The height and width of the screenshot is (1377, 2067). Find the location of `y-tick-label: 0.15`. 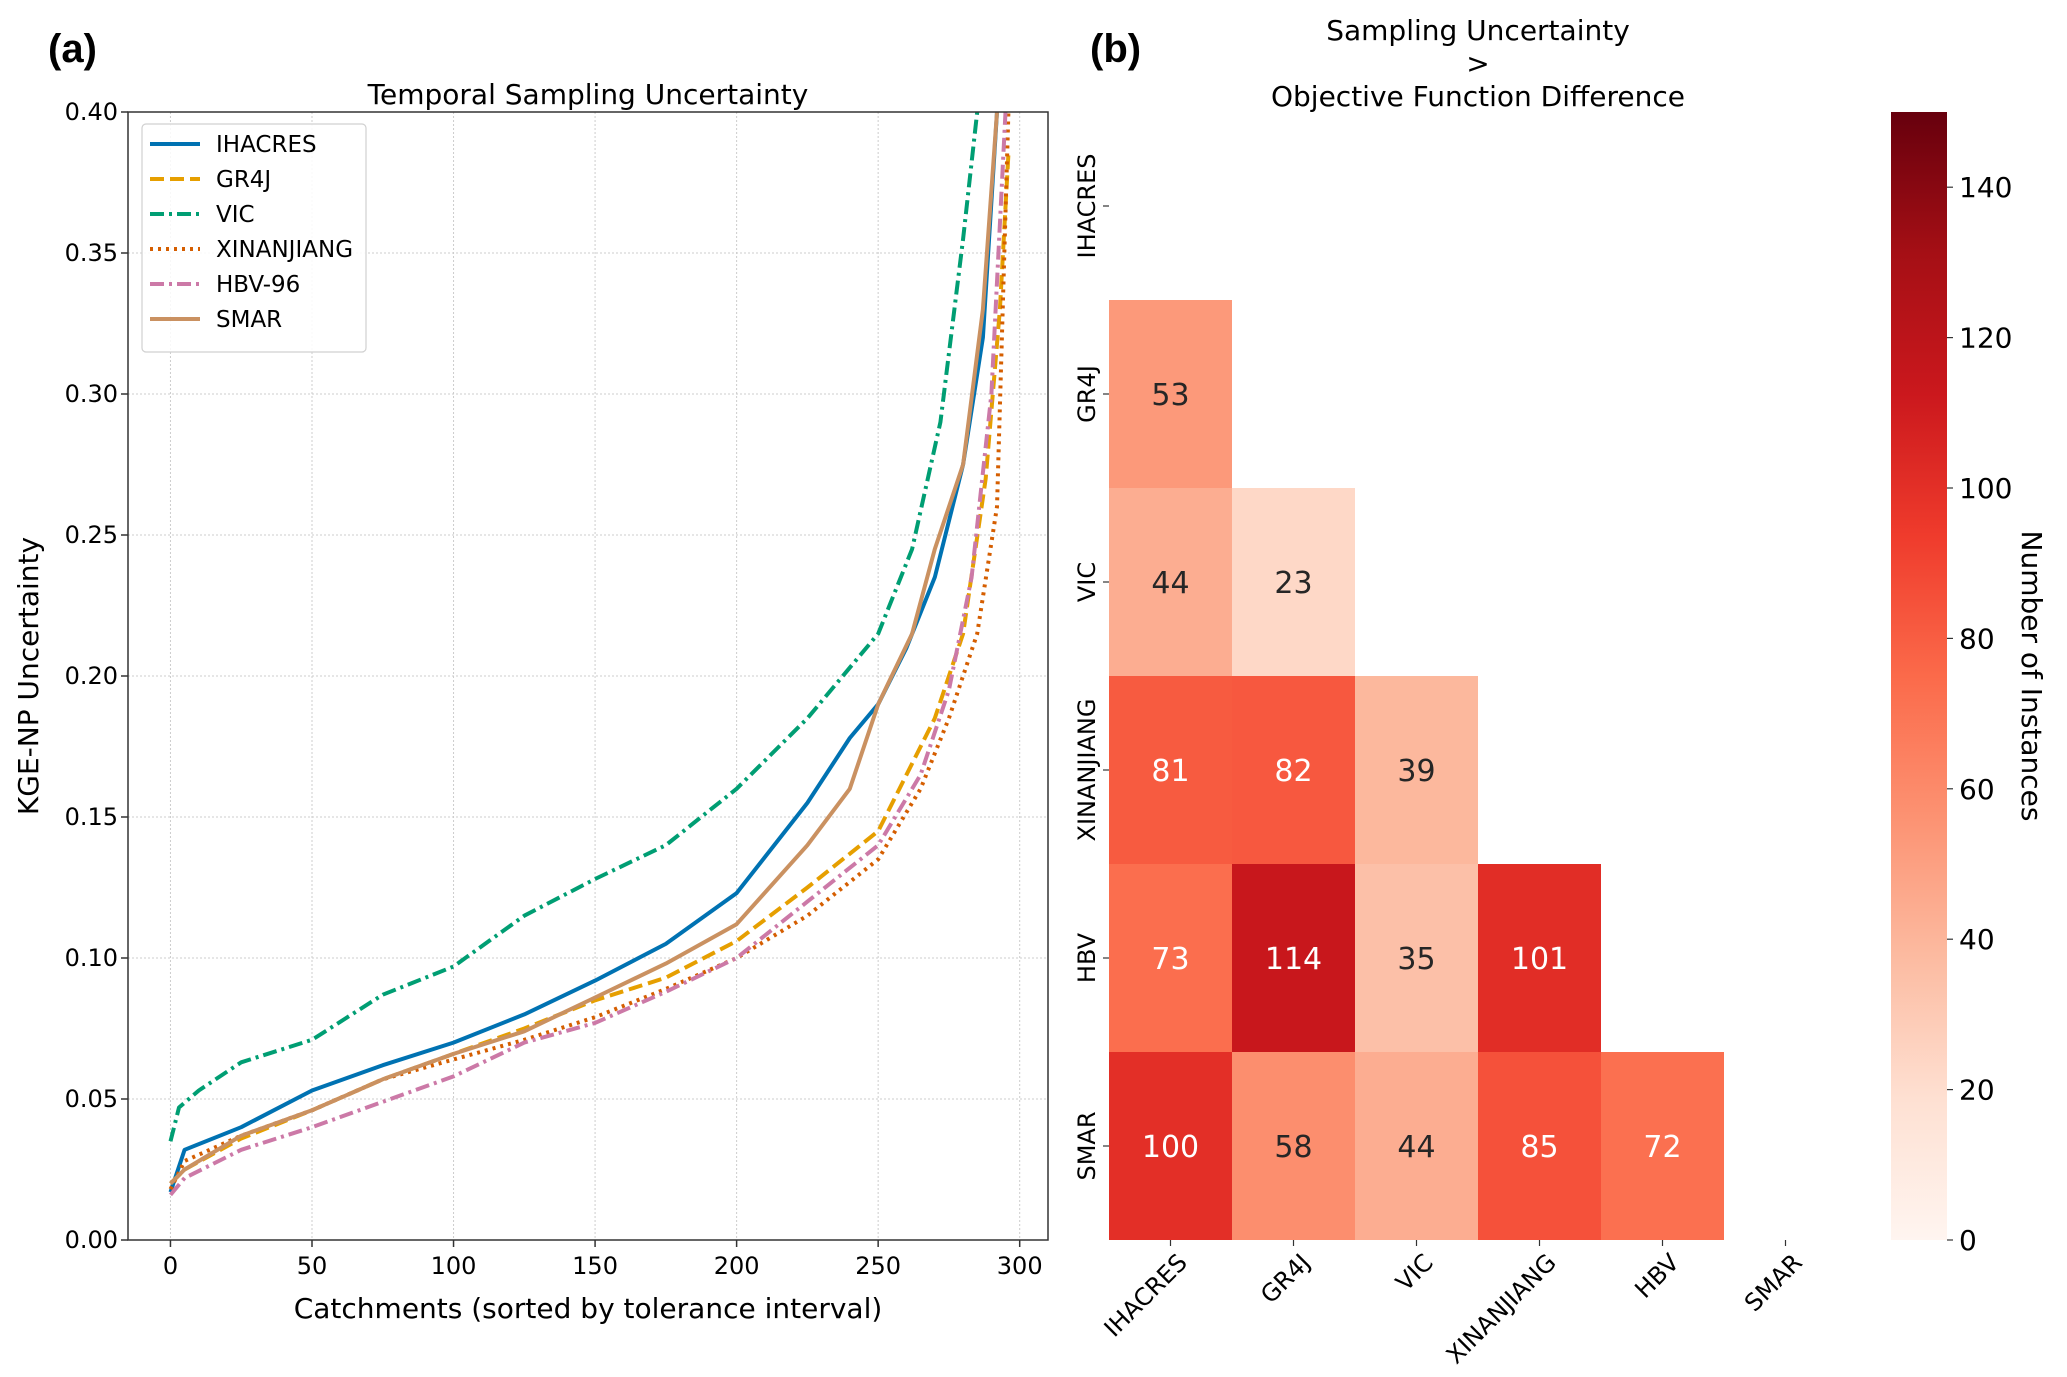

y-tick-label: 0.15 is located at coordinates (91, 817).